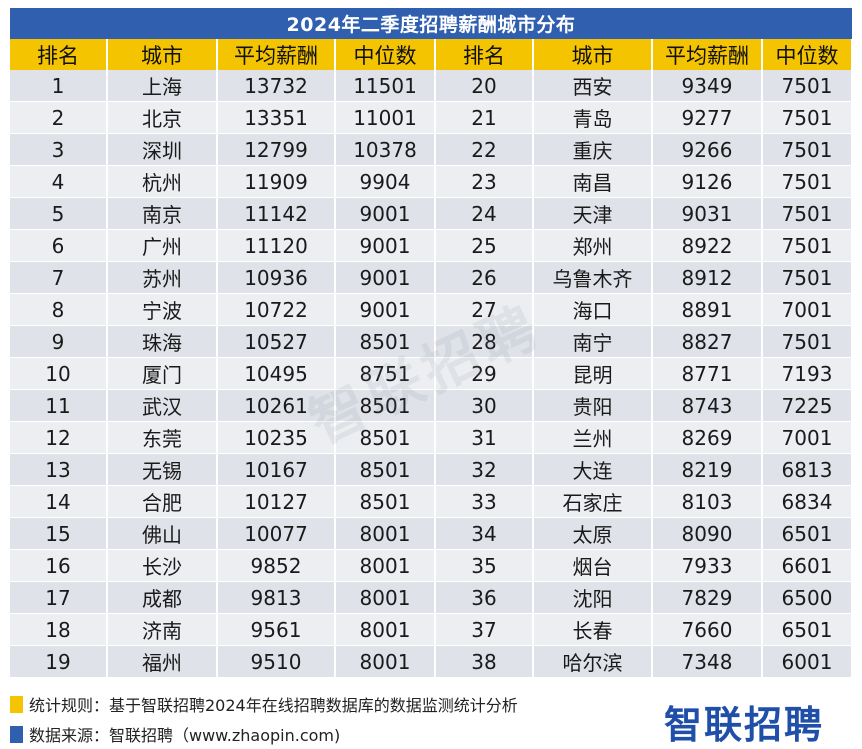 This screenshot has height=749, width=862. What do you see at coordinates (593, 117) in the screenshot?
I see `city-cell: 青岛` at bounding box center [593, 117].